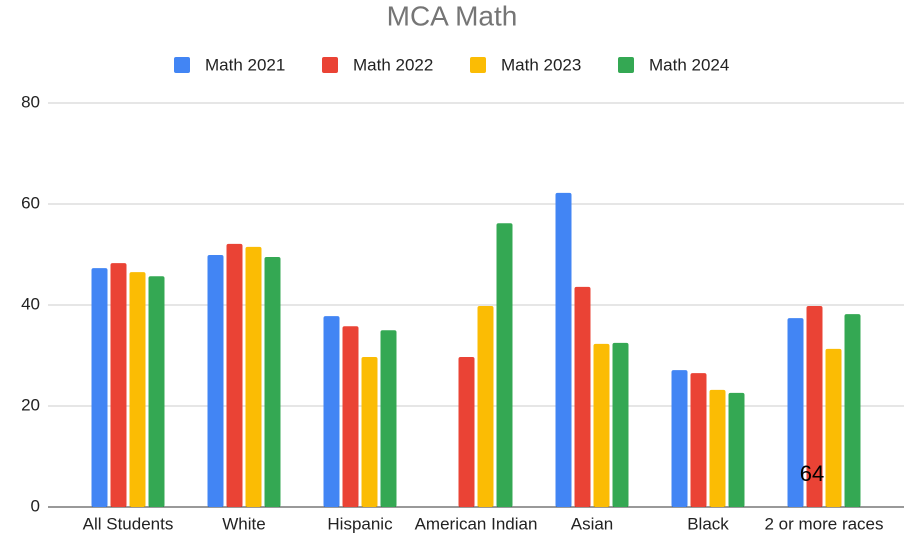 The height and width of the screenshot is (535, 904). What do you see at coordinates (360, 523) in the screenshot?
I see `x-tick-label: Hispanic` at bounding box center [360, 523].